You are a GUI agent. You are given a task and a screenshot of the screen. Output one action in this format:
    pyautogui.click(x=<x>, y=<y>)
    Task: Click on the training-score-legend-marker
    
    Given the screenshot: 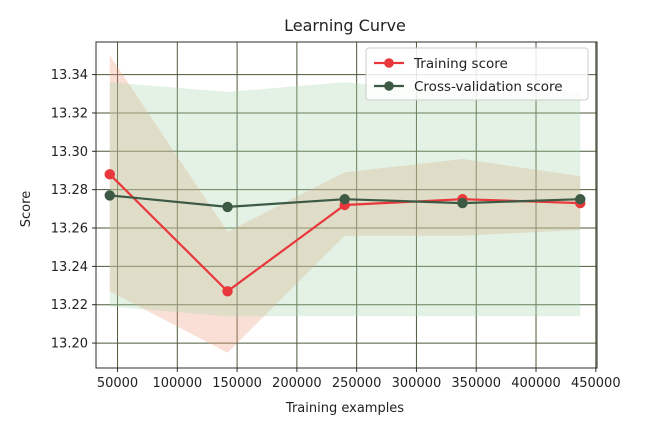 What is the action you would take?
    pyautogui.click(x=389, y=63)
    